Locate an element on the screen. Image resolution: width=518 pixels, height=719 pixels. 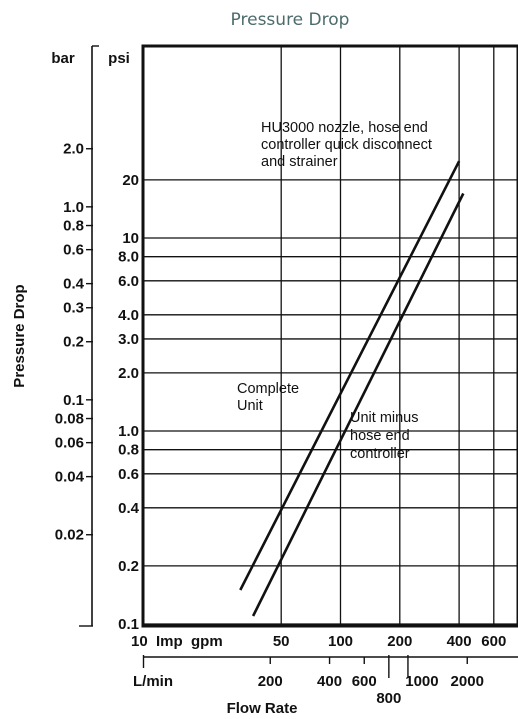
bar-tick-label: 0.6 is located at coordinates (73, 250).